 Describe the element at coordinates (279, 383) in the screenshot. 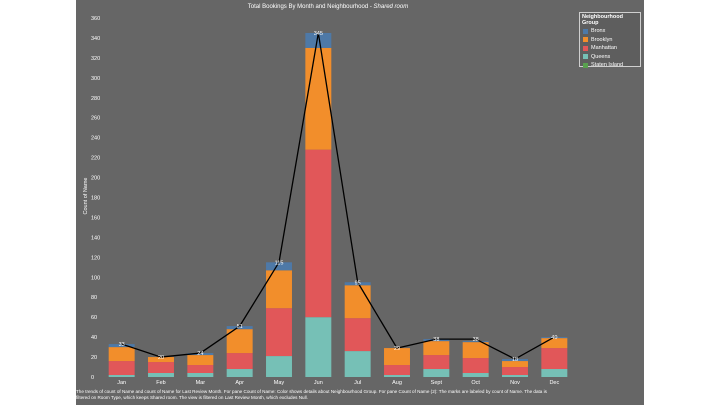

I see `x-tick-label: May` at that location.